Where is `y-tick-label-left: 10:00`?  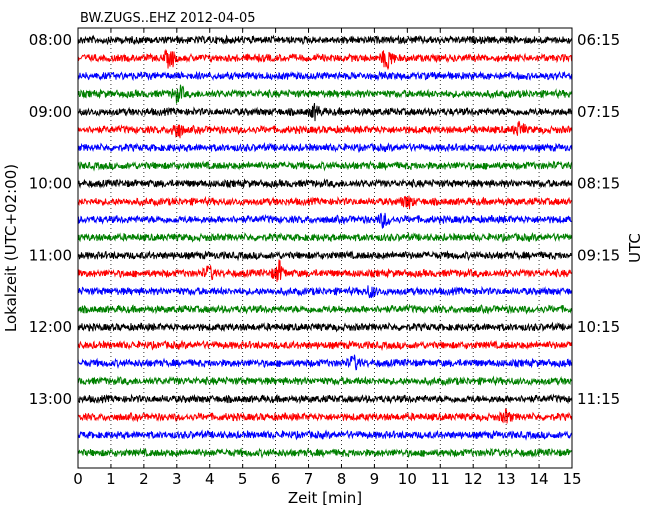 y-tick-label-left: 10:00 is located at coordinates (50, 184).